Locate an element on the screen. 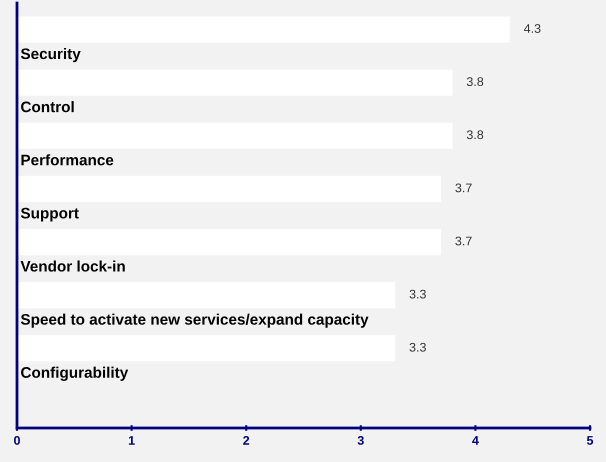  y-tick-label: Configurability is located at coordinates (74, 373).